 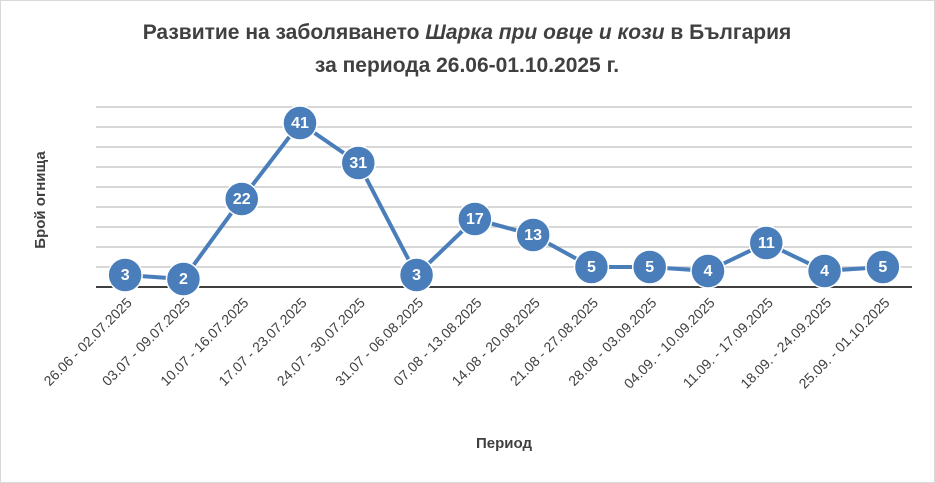 I want to click on data-label: 13, so click(x=533, y=235).